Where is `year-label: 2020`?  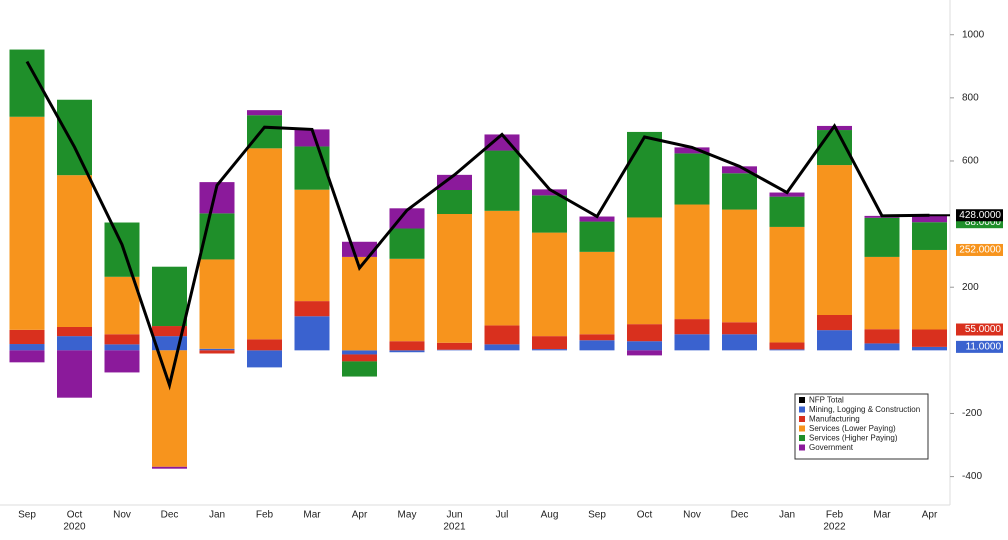
year-label: 2020 is located at coordinates (74, 527).